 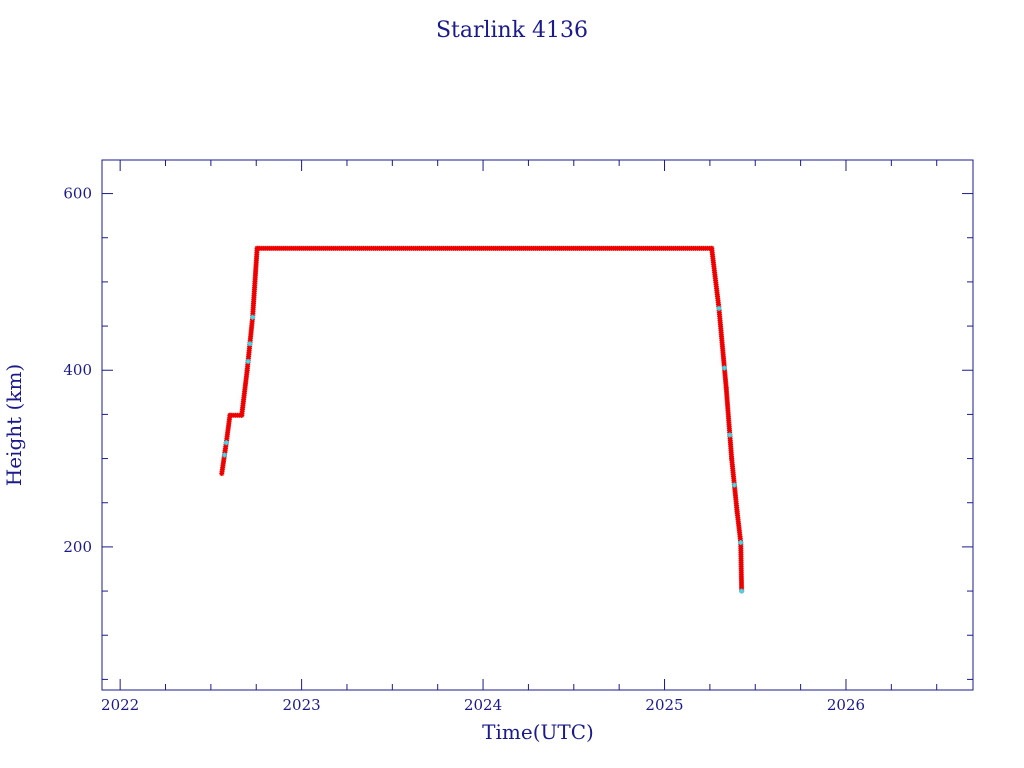 I want to click on x-tick-label: 2025, so click(x=664, y=705).